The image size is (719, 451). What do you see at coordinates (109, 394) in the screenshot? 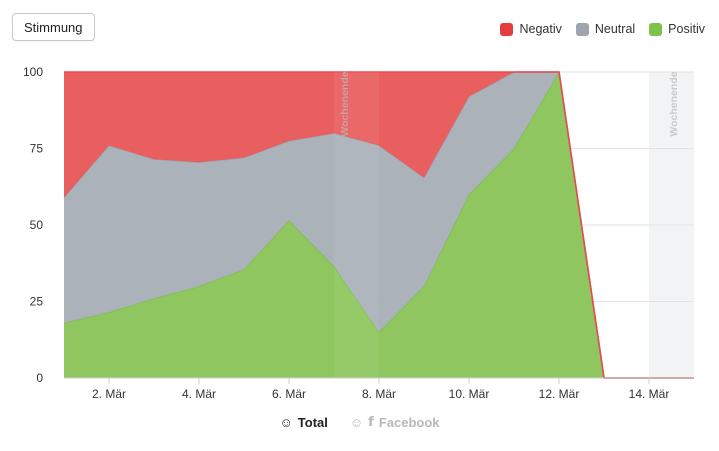
I see `x-tick-label: 2. Mär` at bounding box center [109, 394].